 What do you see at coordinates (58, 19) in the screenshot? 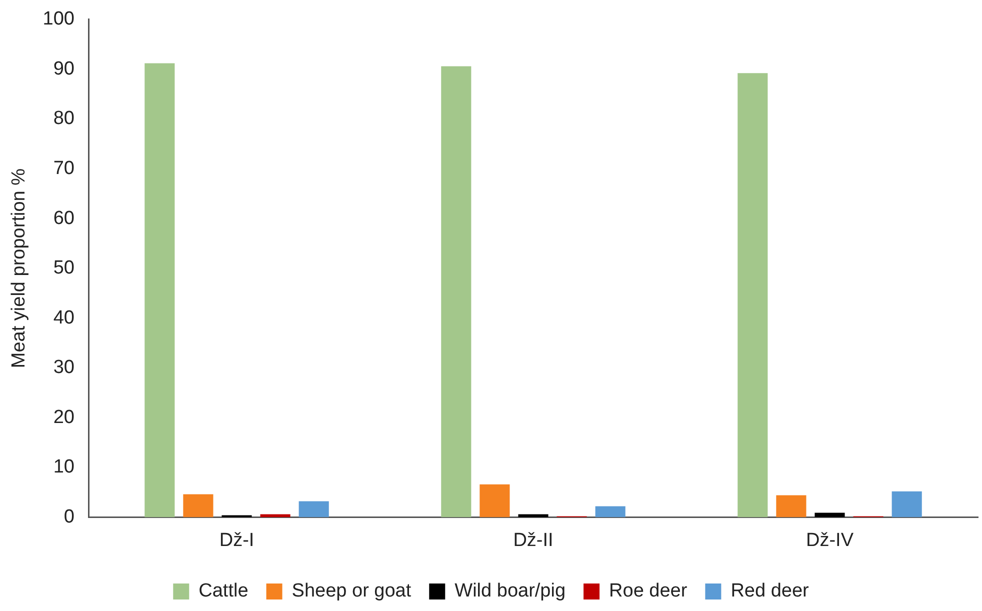
I see `y-tick-label: 100` at bounding box center [58, 19].